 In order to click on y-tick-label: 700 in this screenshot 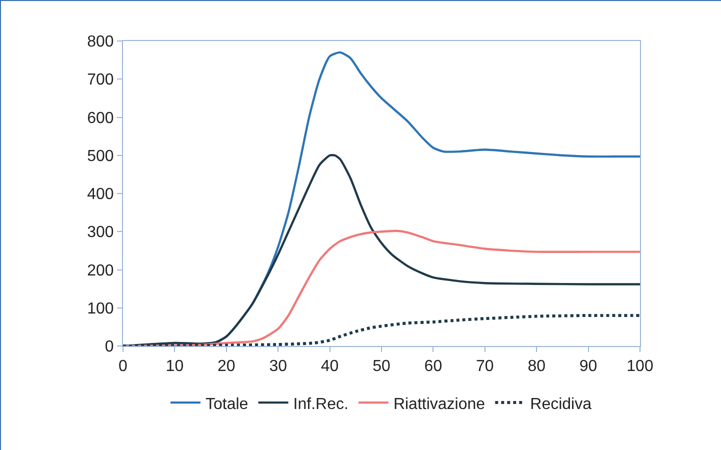, I will do `click(100, 80)`.